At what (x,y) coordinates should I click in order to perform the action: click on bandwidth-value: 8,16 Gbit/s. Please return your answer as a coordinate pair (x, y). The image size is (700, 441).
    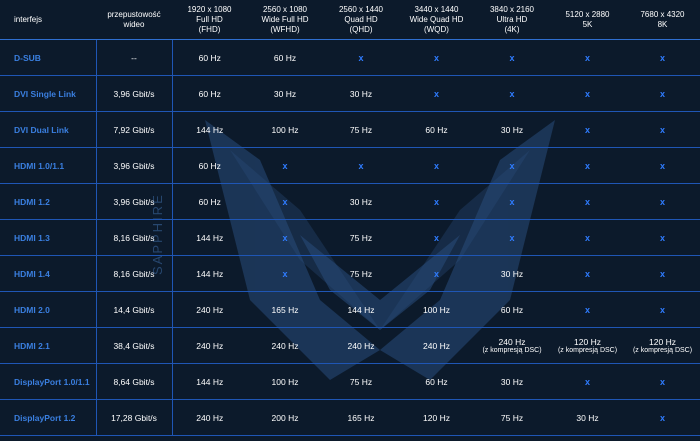
    Looking at the image, I should click on (134, 273).